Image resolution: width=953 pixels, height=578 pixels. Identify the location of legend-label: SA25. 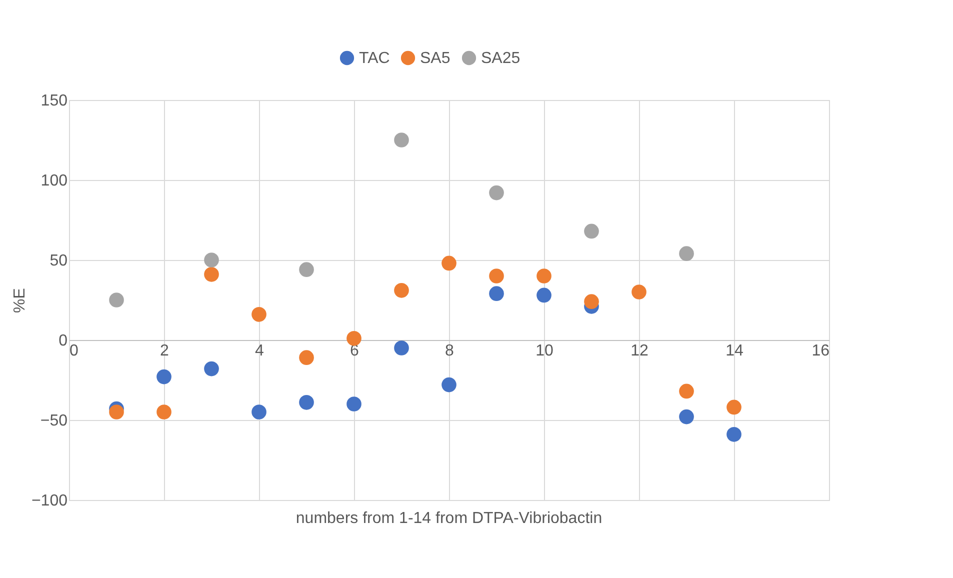
(500, 58).